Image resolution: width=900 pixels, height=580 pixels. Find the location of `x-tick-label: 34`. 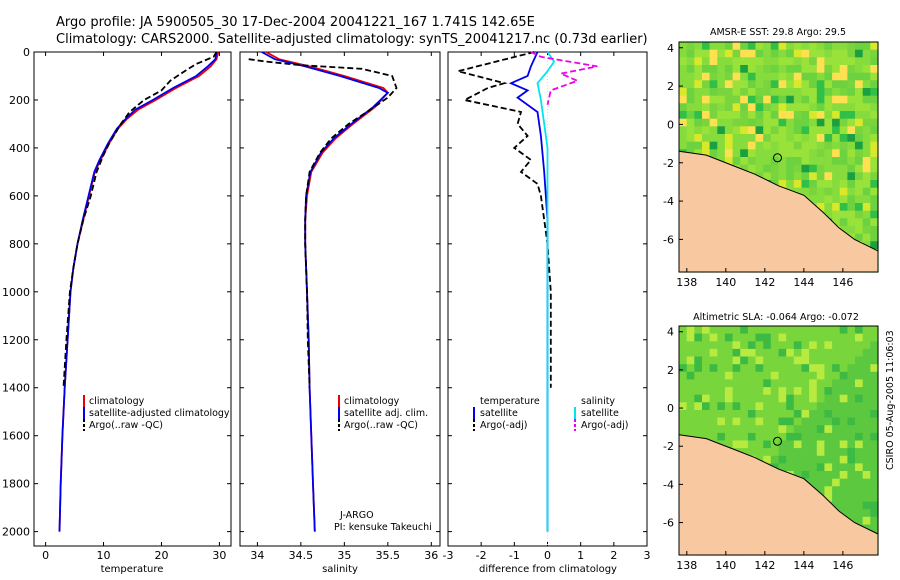

x-tick-label: 34 is located at coordinates (257, 555).